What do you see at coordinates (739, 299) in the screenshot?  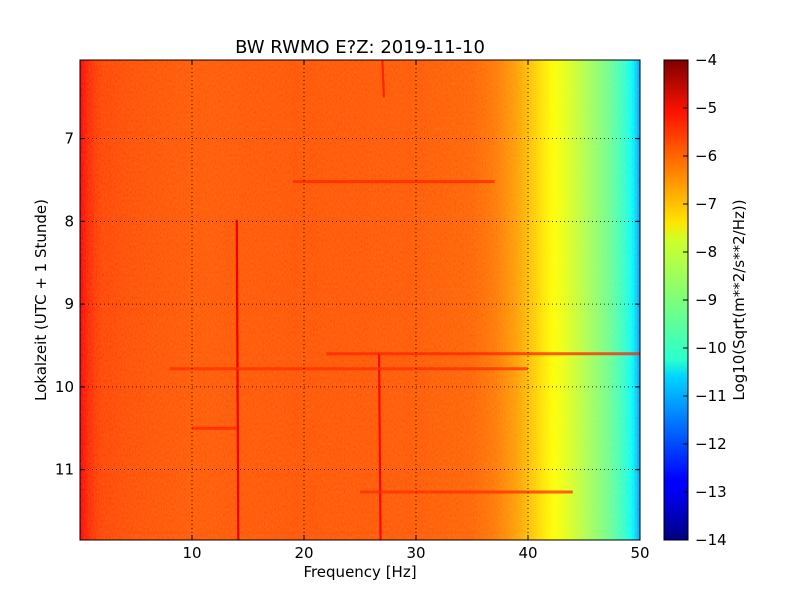 I see `colorbar-label: Log10(Sqrt(m**2/s**2/Hz))` at bounding box center [739, 299].